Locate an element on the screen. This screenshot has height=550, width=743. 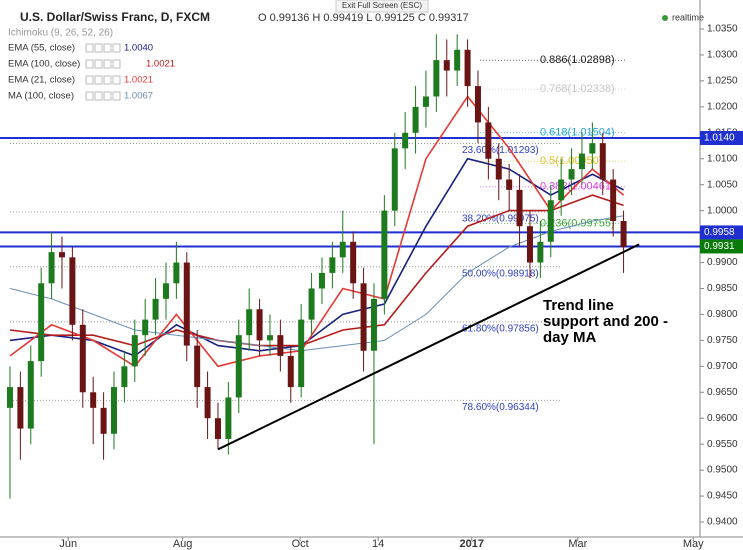
x-tick-label: Aug is located at coordinates (183, 544).